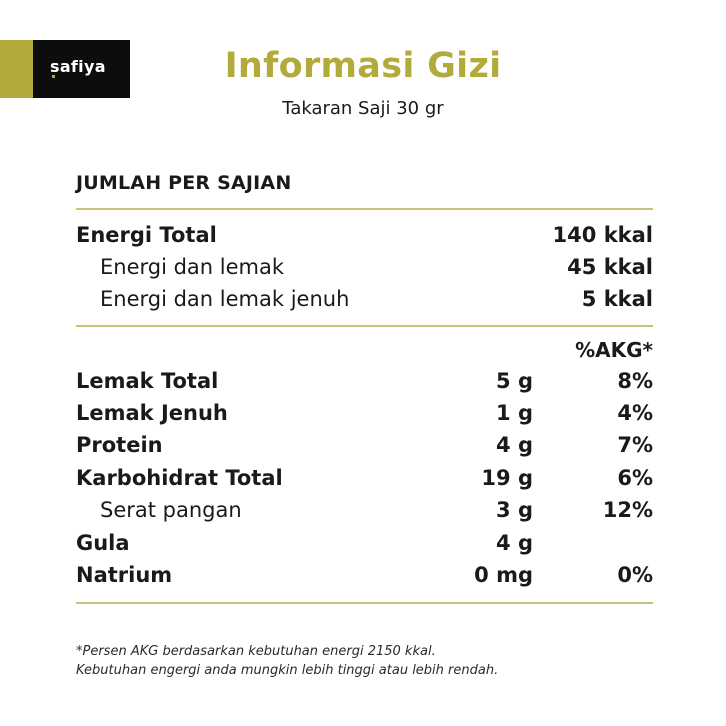  Describe the element at coordinates (364, 481) in the screenshot. I see `nutrient-row: Karbohidrat Total 19 g 6%` at that location.